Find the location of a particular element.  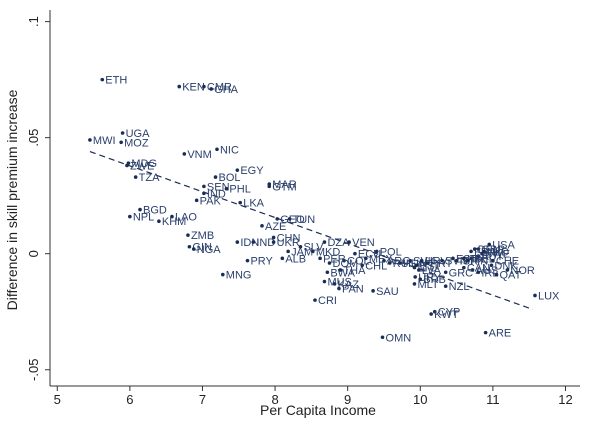

x-tick-label: 5 is located at coordinates (57, 399).